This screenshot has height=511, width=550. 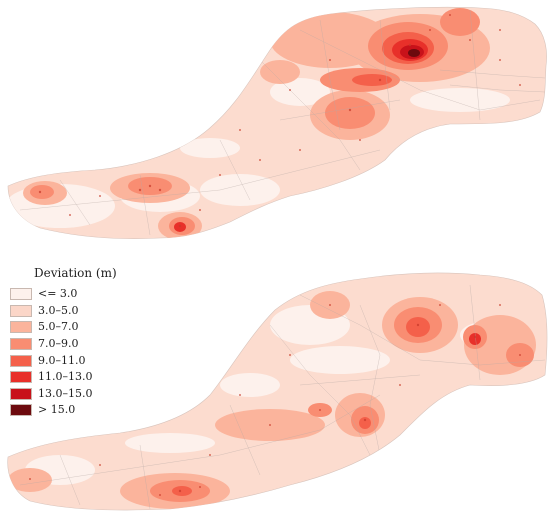 I want to click on legend-label: 13.0–15.0, so click(x=65, y=393).